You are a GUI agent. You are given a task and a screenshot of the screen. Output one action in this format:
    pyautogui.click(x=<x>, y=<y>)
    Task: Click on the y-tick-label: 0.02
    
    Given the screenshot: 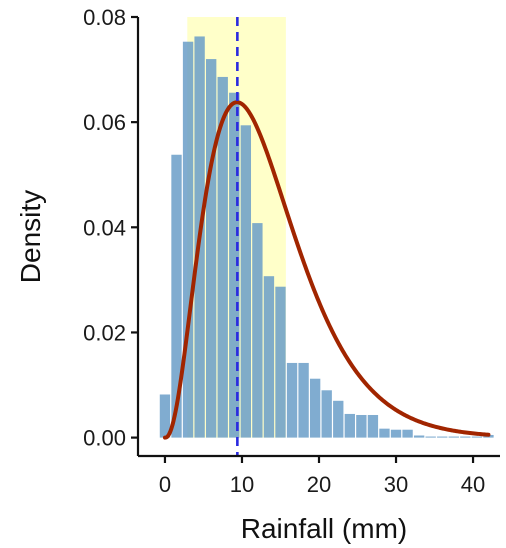 What is the action you would take?
    pyautogui.click(x=104, y=332)
    